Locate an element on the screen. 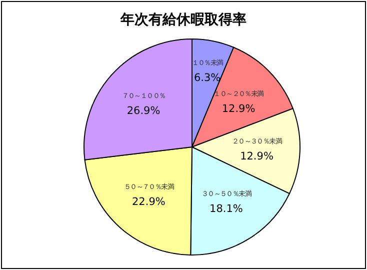 The height and width of the screenshot is (270, 367). title: 年次有給休暇取得率 is located at coordinates (183, 20).